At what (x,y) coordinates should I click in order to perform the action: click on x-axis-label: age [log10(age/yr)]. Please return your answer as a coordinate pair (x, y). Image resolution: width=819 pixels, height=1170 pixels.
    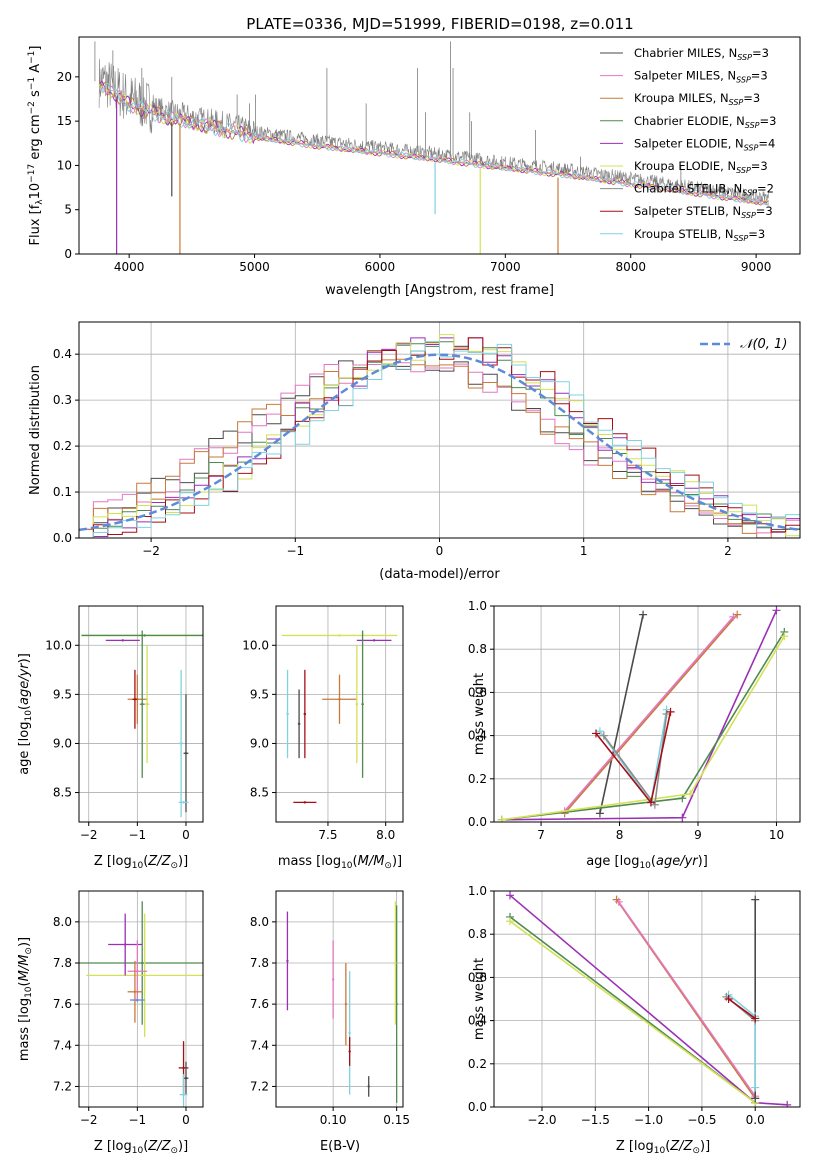
    Looking at the image, I should click on (647, 862).